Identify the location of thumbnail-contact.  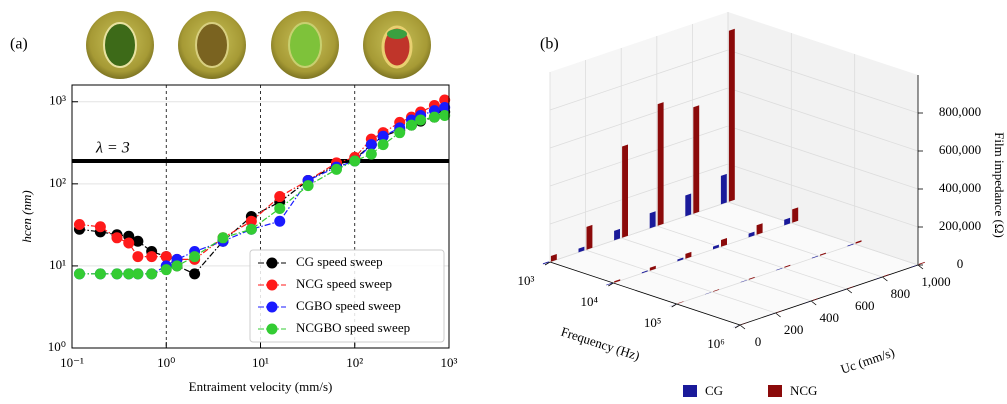
(212, 45).